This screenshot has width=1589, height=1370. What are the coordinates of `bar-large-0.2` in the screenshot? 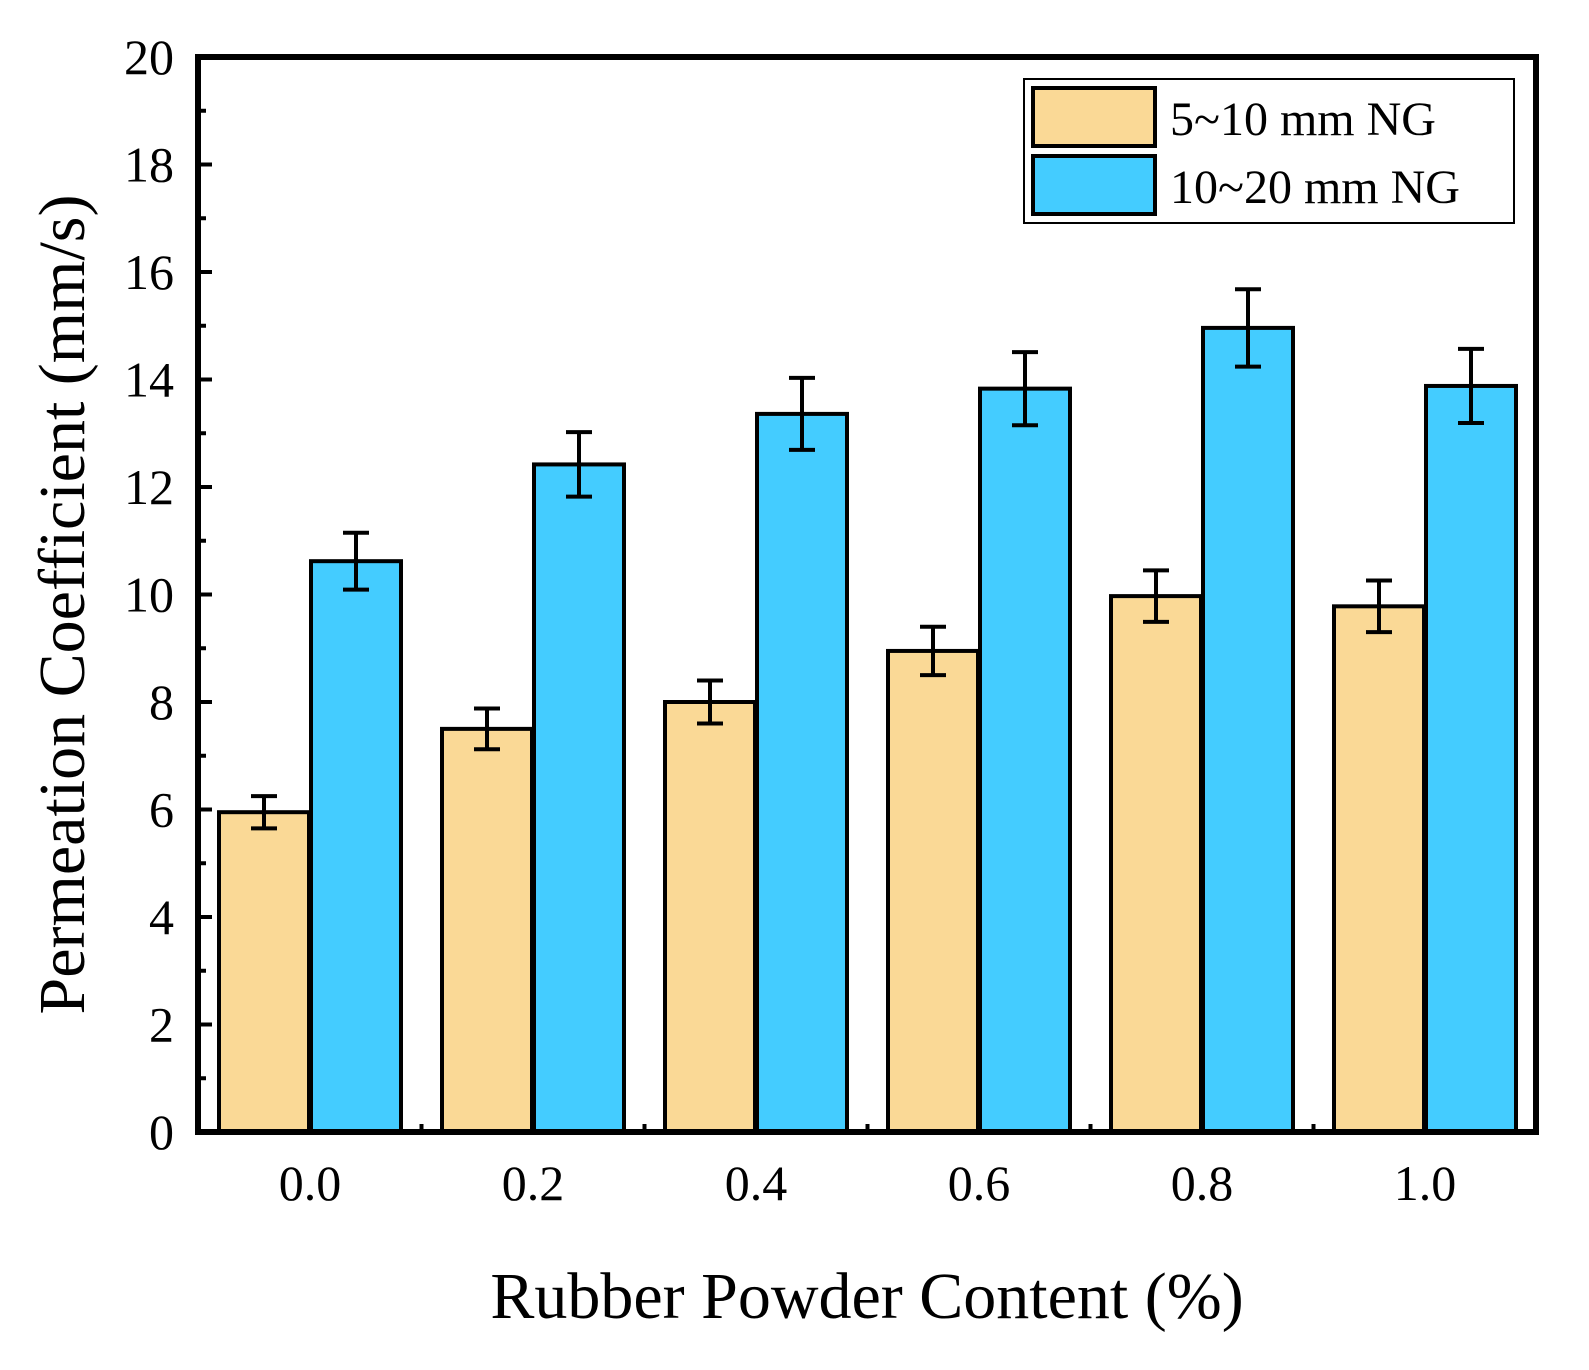 It's located at (579, 798).